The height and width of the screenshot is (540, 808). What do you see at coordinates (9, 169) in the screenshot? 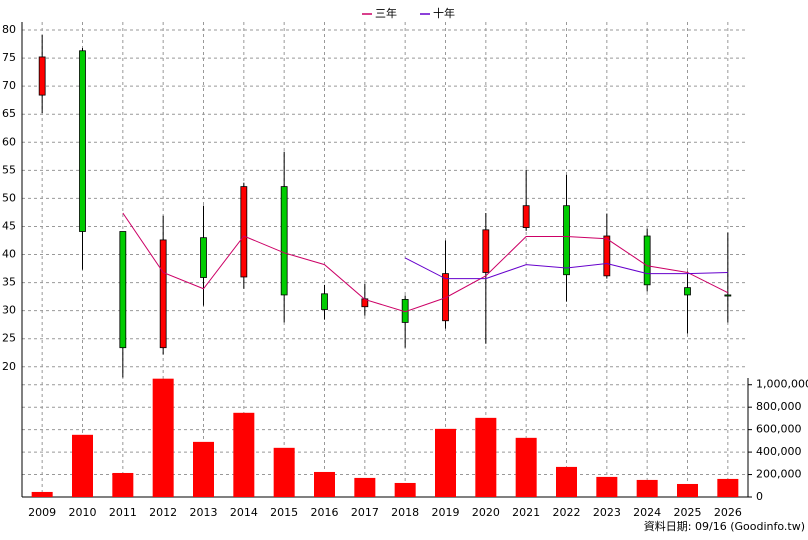
I see `y-tick-label: 55` at bounding box center [9, 169].